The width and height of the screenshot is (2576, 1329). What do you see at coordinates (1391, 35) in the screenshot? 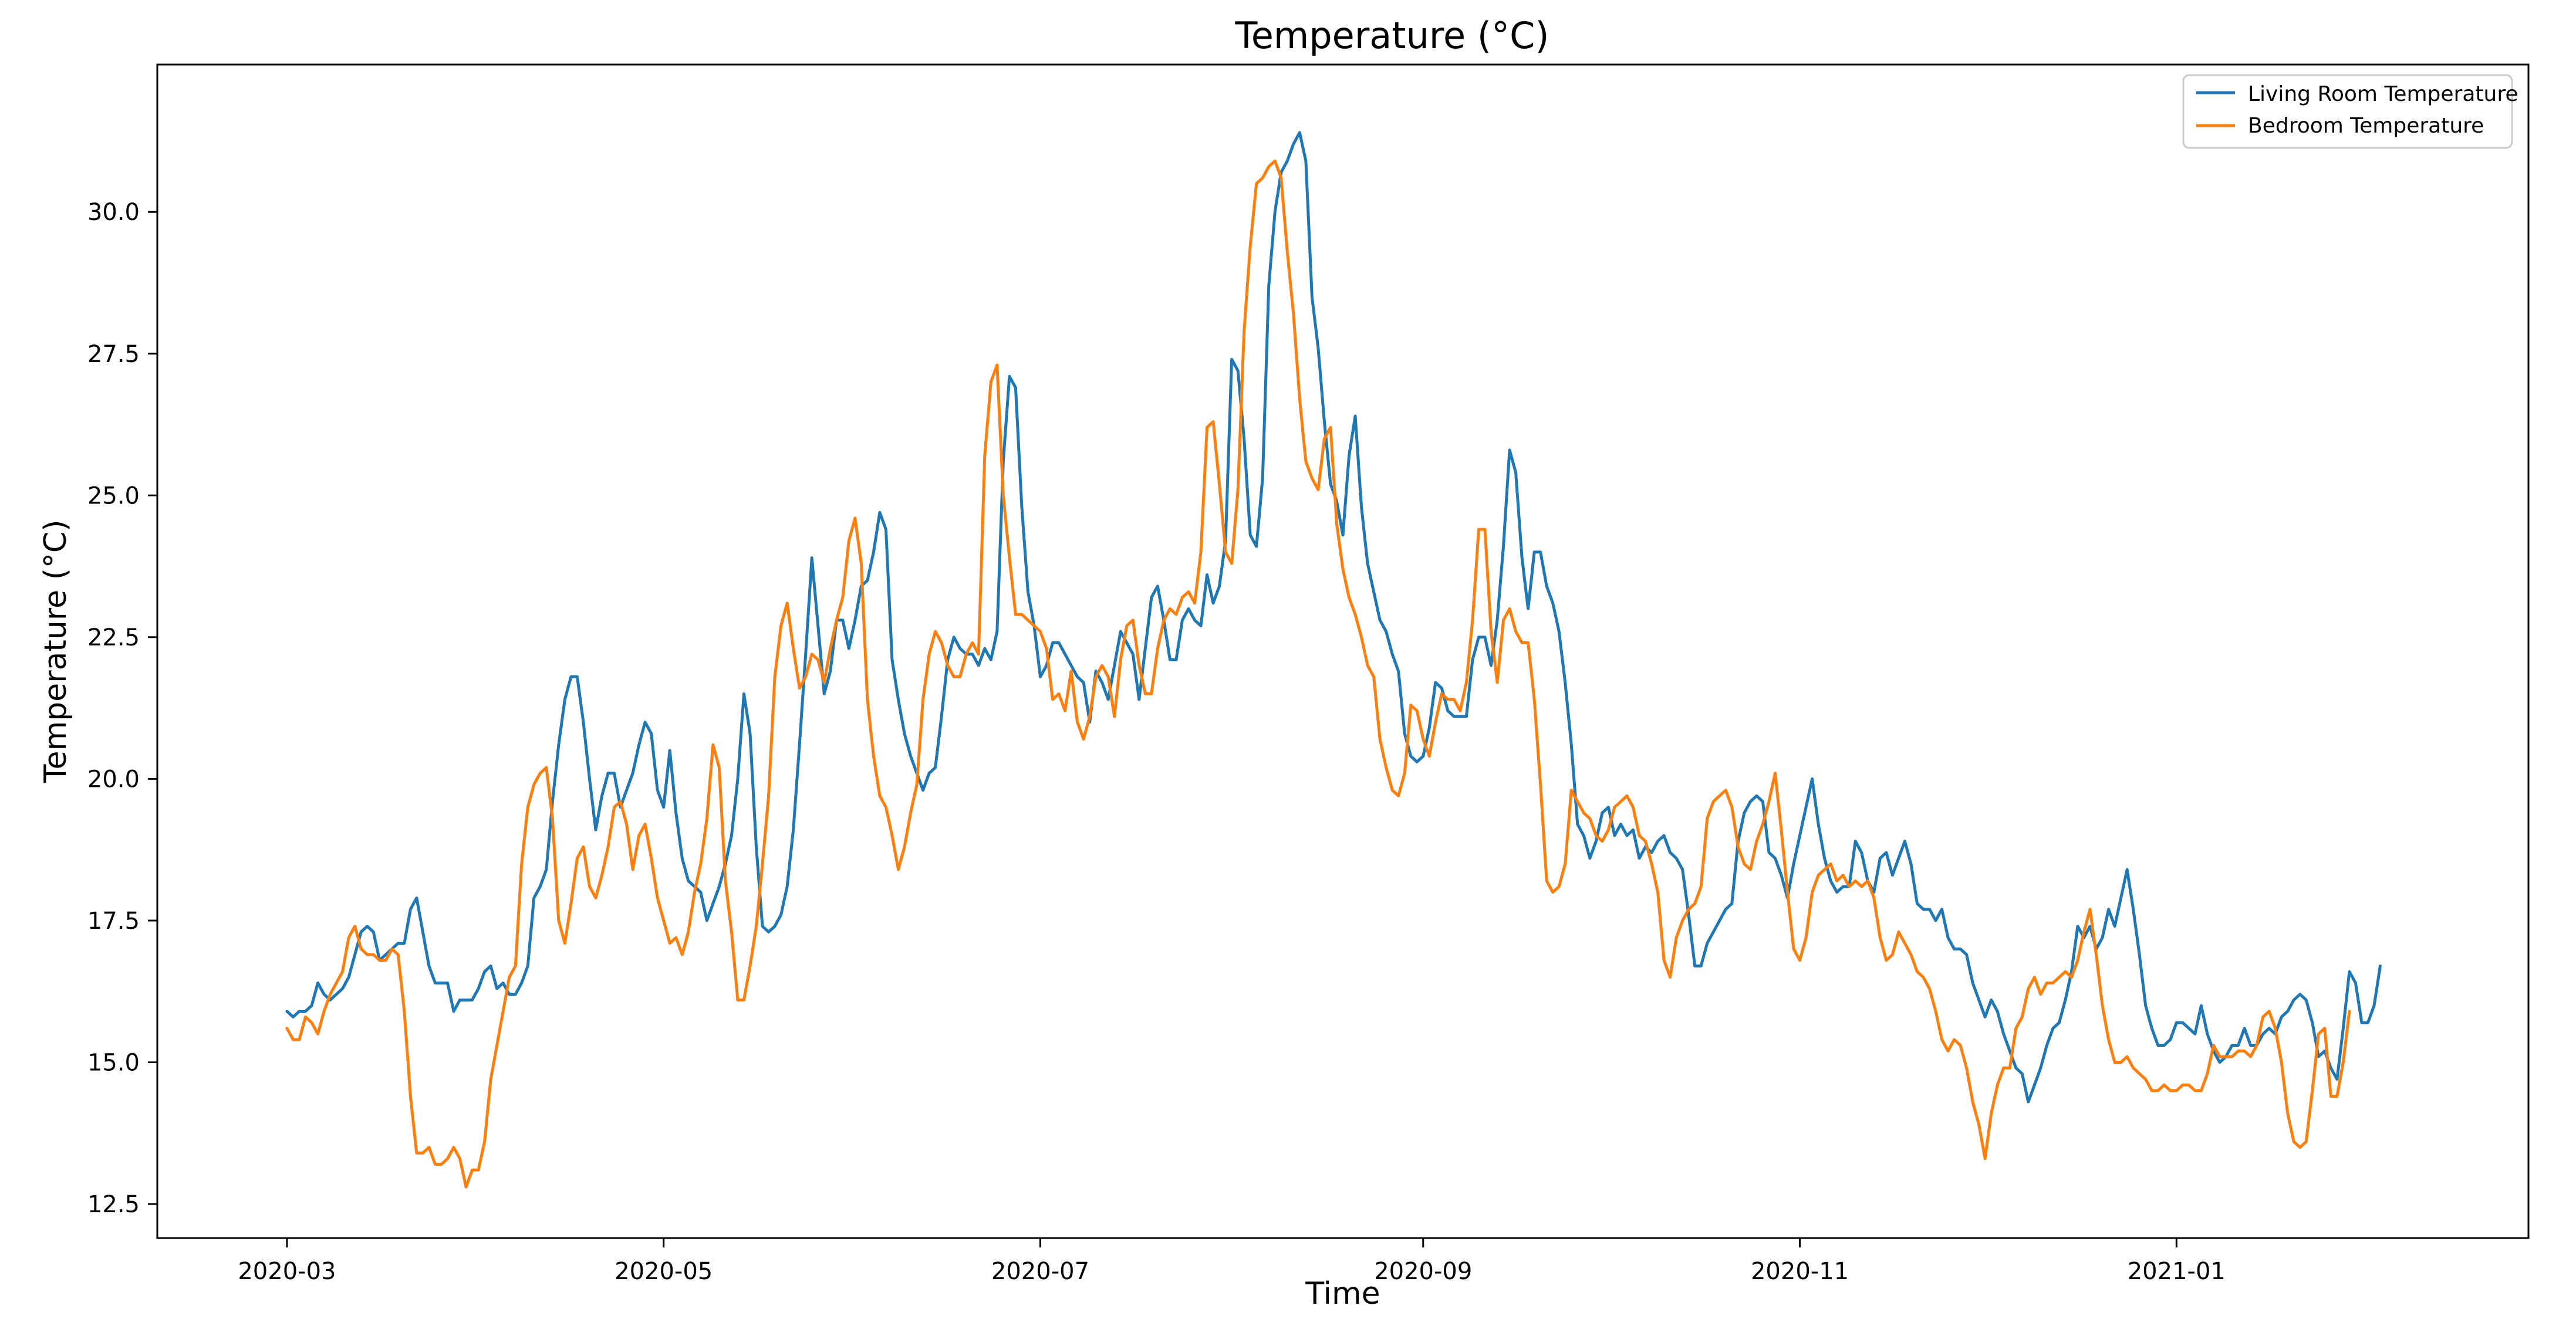
I see `chart-title: Temperature (°C)` at bounding box center [1391, 35].